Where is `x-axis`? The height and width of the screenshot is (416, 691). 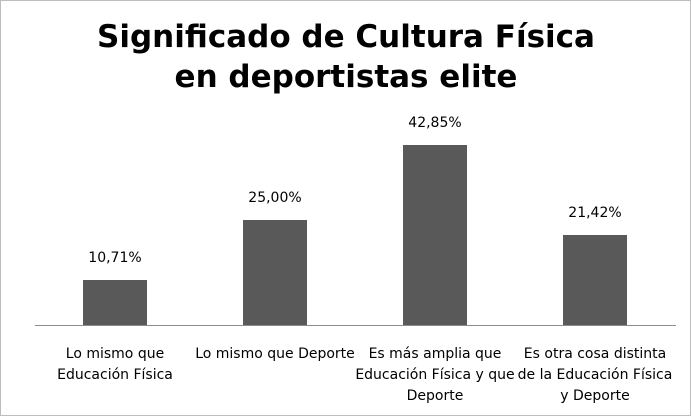
x-axis is located at coordinates (355, 325).